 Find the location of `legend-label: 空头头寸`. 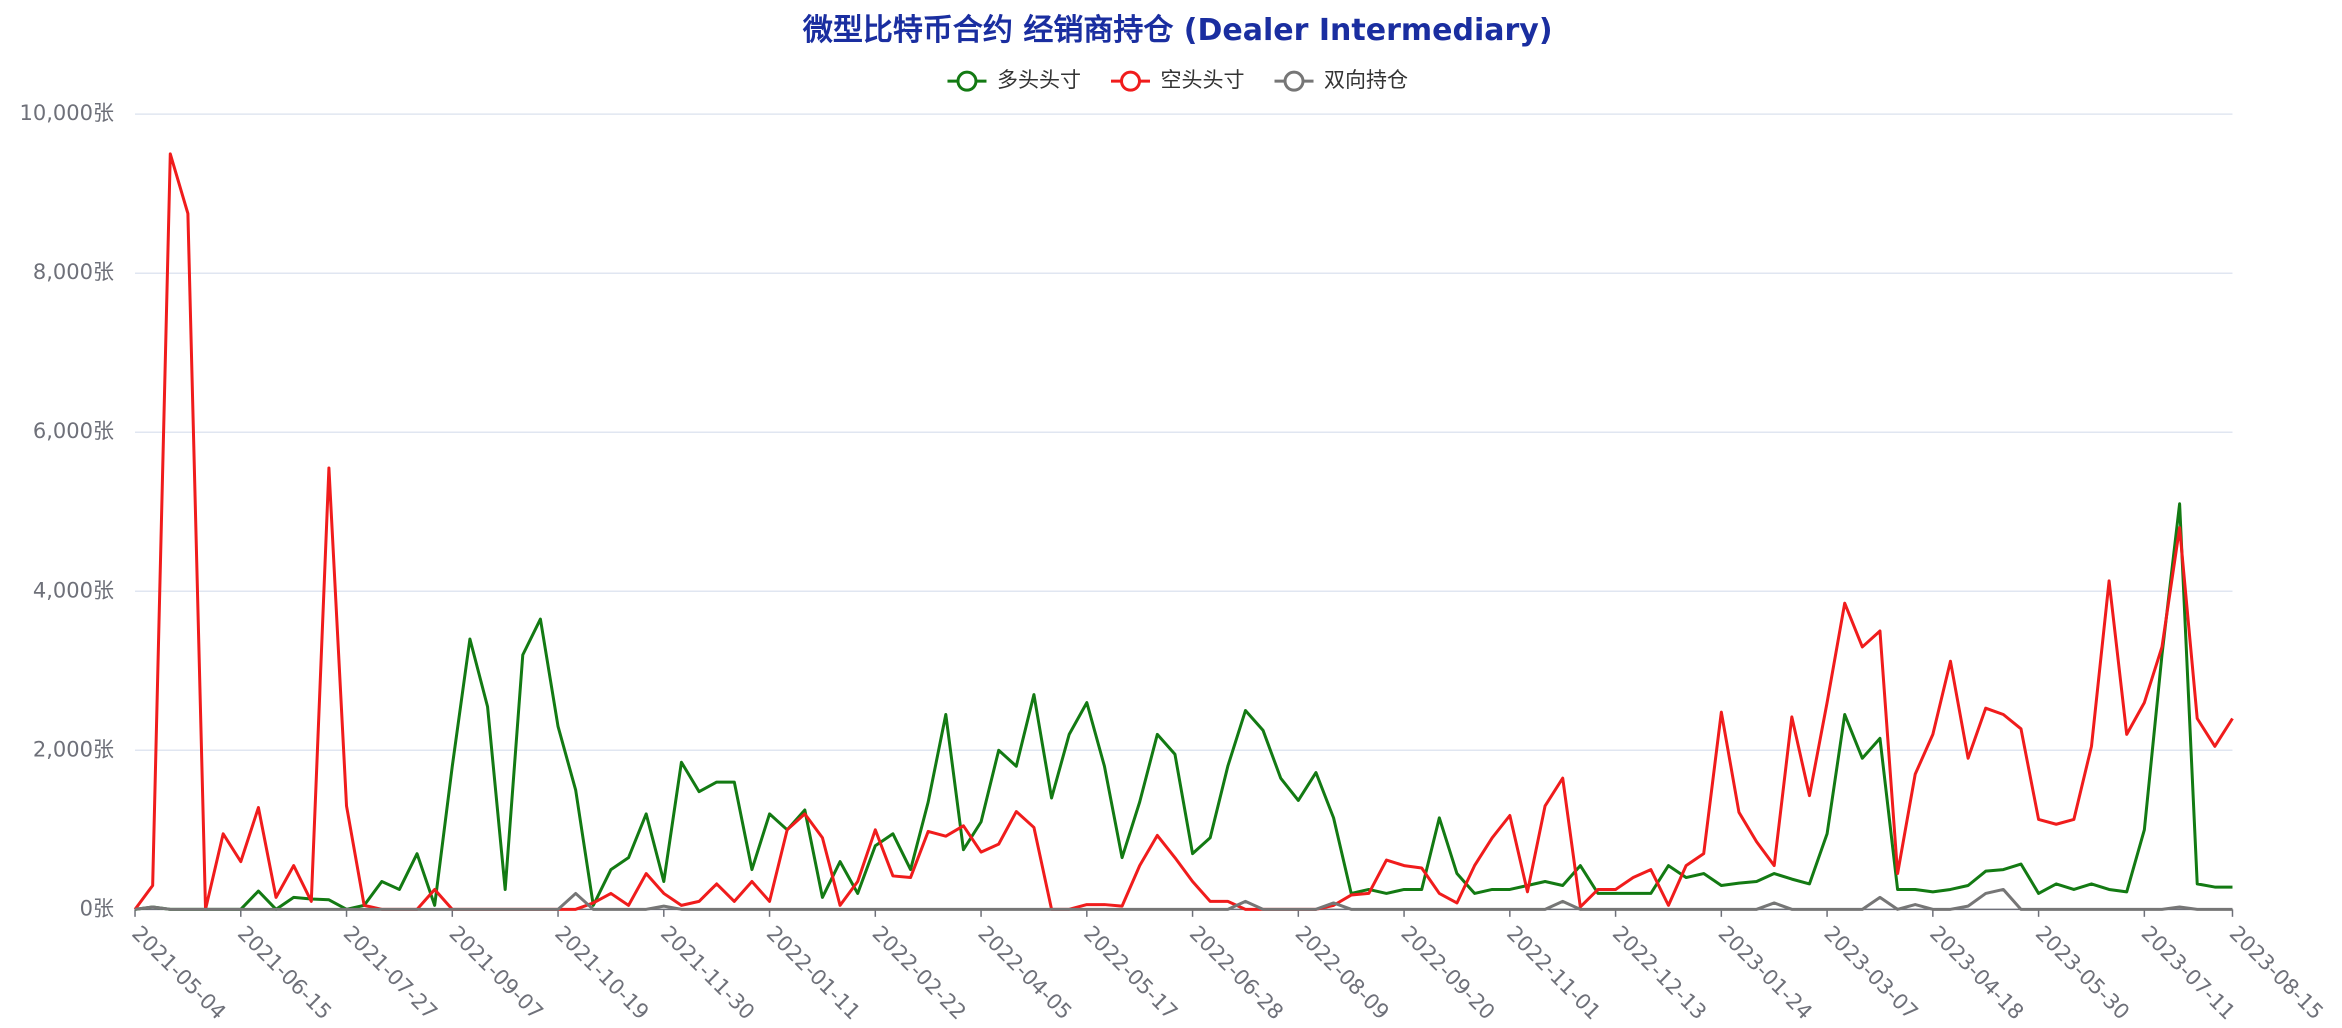

legend-label: 空头头寸 is located at coordinates (1203, 80).